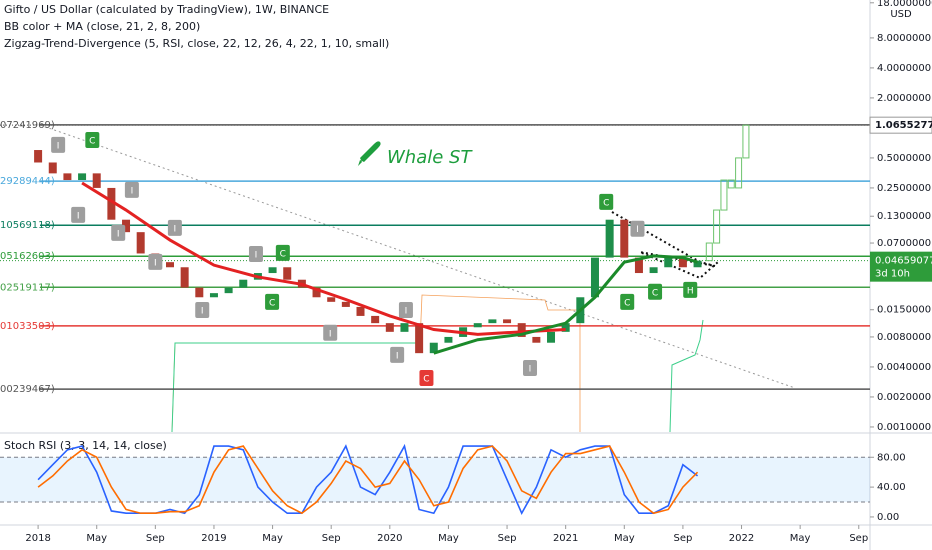 This screenshot has height=550, width=932. I want to click on x-tick-label: 2021, so click(565, 538).